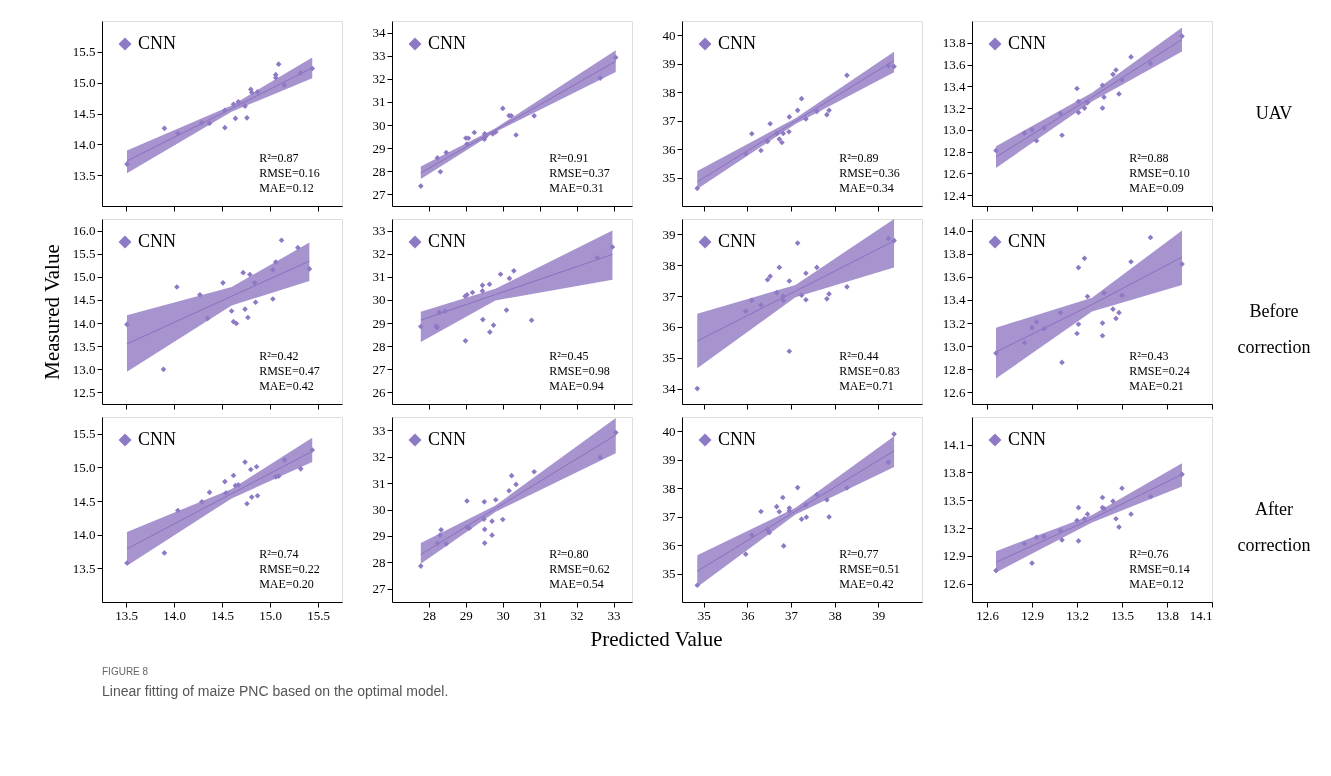 The height and width of the screenshot is (776, 1331). I want to click on annotation: RMSE=0.36, so click(869, 173).